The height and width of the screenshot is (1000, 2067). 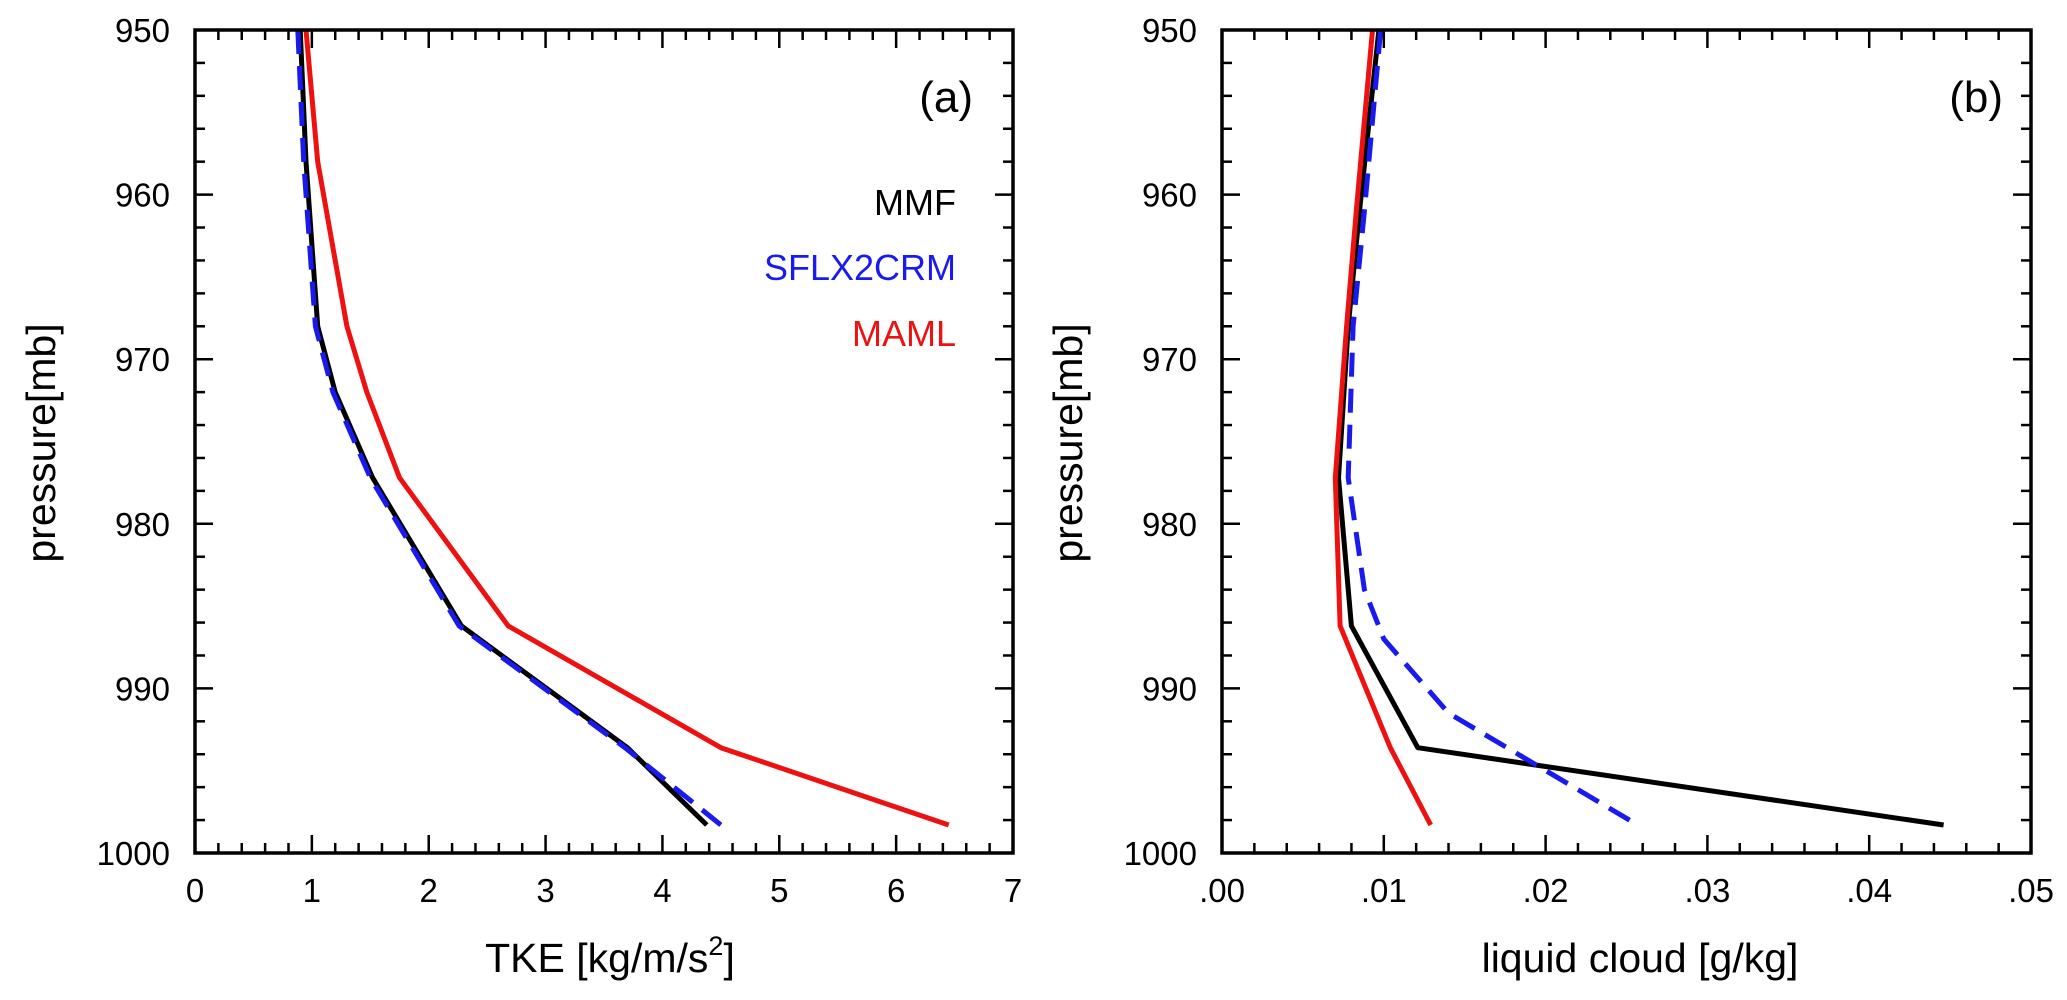 I want to click on panel-a-y-tick-label: 960, so click(x=142, y=195).